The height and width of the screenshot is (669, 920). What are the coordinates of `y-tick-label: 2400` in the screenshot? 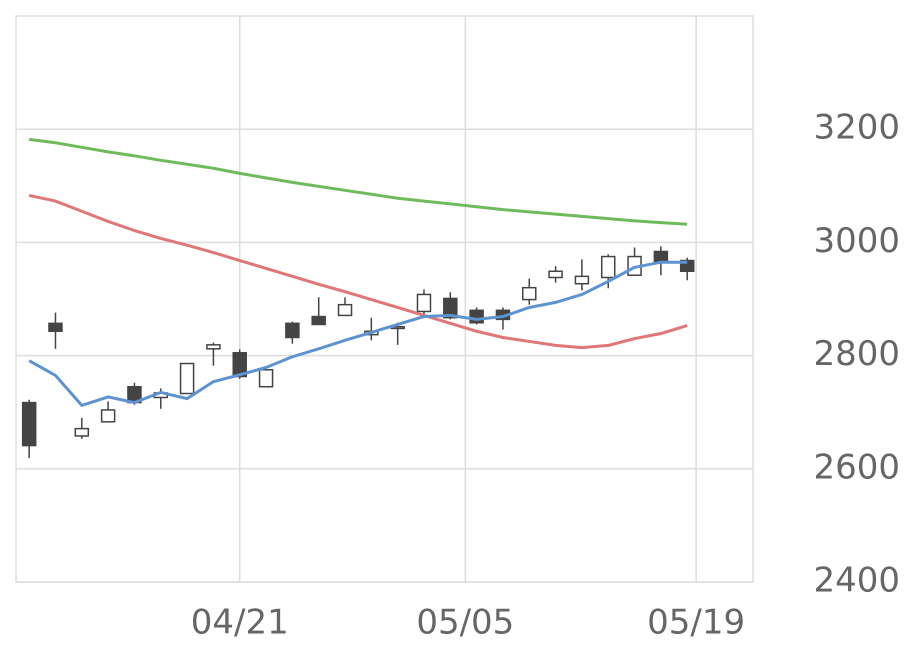 It's located at (856, 581).